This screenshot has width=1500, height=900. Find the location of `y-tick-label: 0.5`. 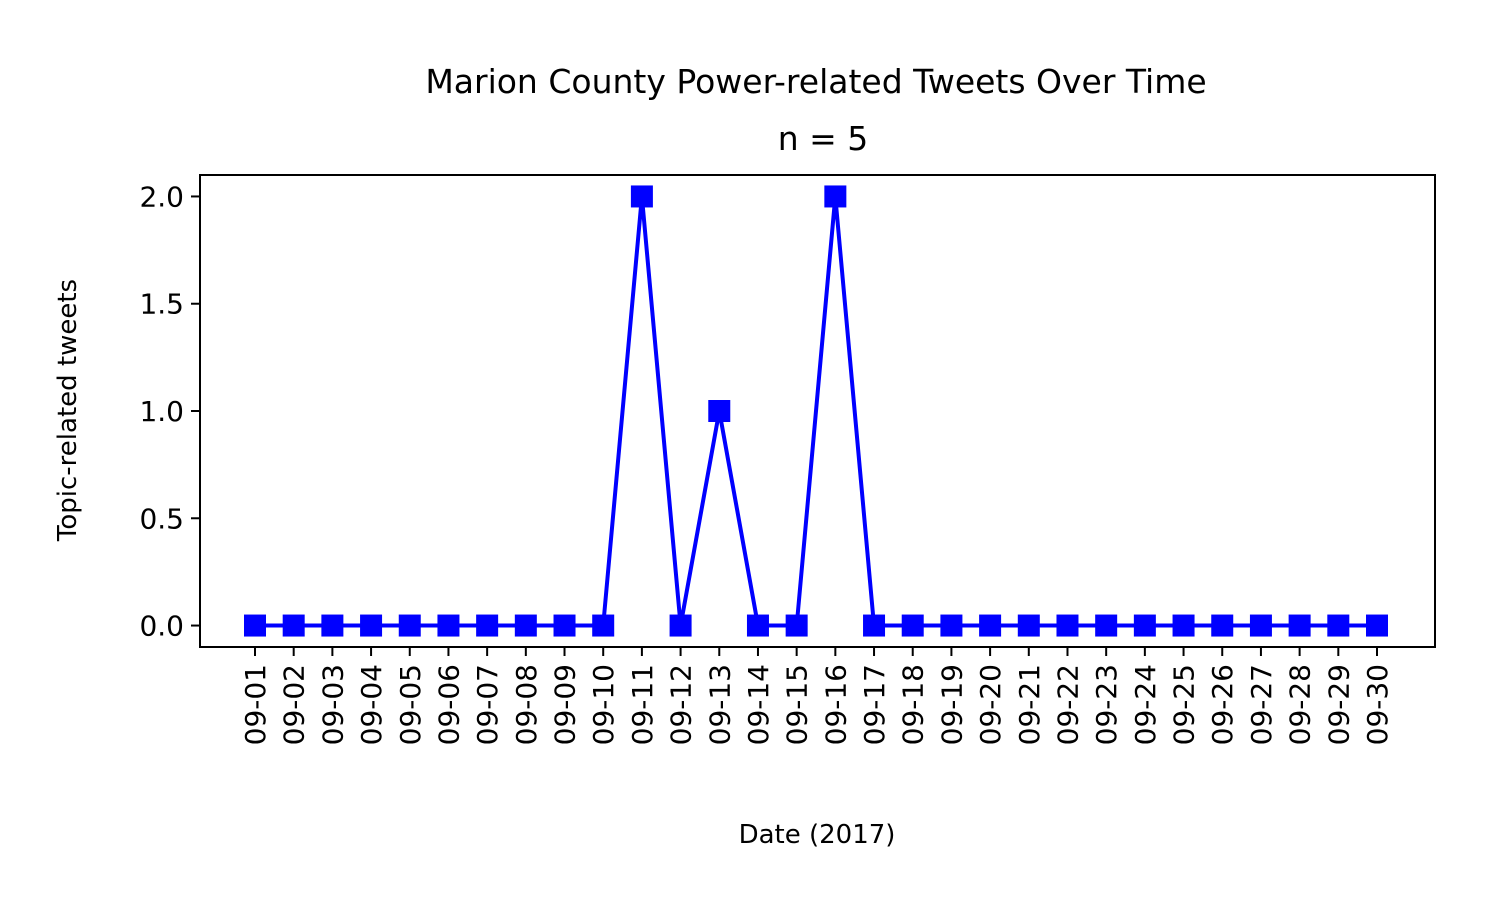

y-tick-label: 0.5 is located at coordinates (161, 518).